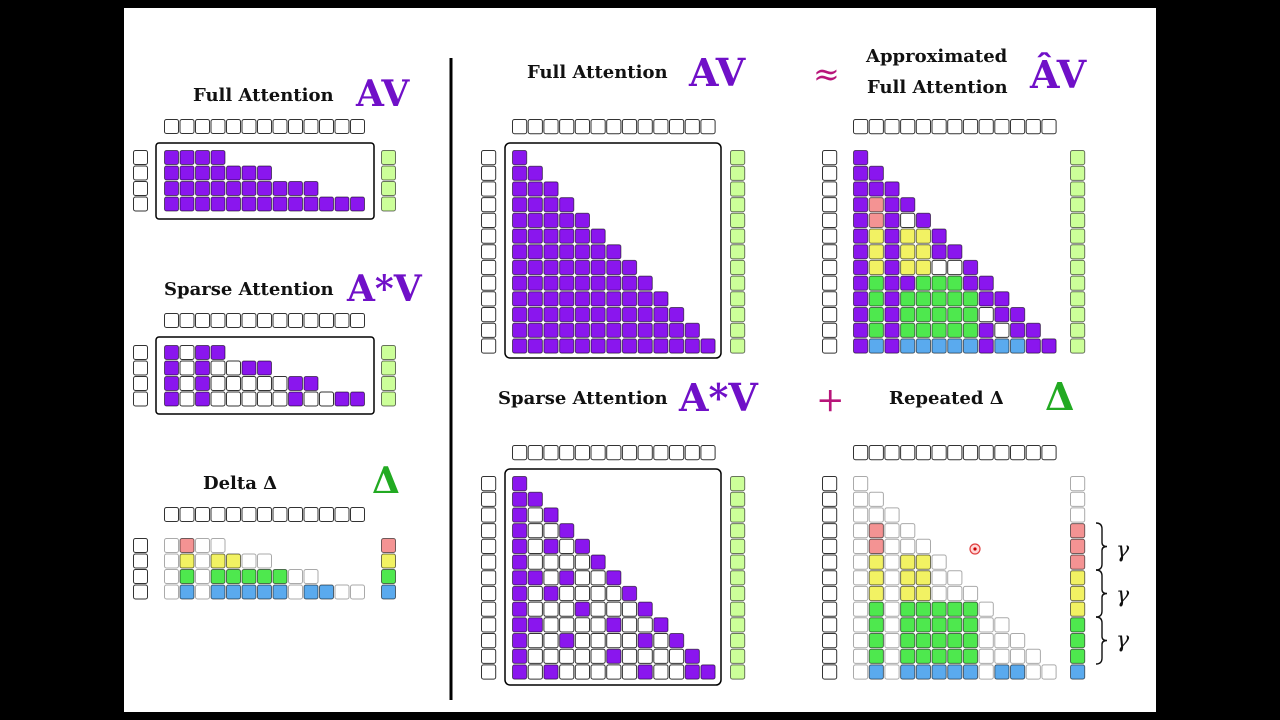 The height and width of the screenshot is (720, 1280). I want to click on repeated-delta-output-empty-cell, so click(1078, 499).